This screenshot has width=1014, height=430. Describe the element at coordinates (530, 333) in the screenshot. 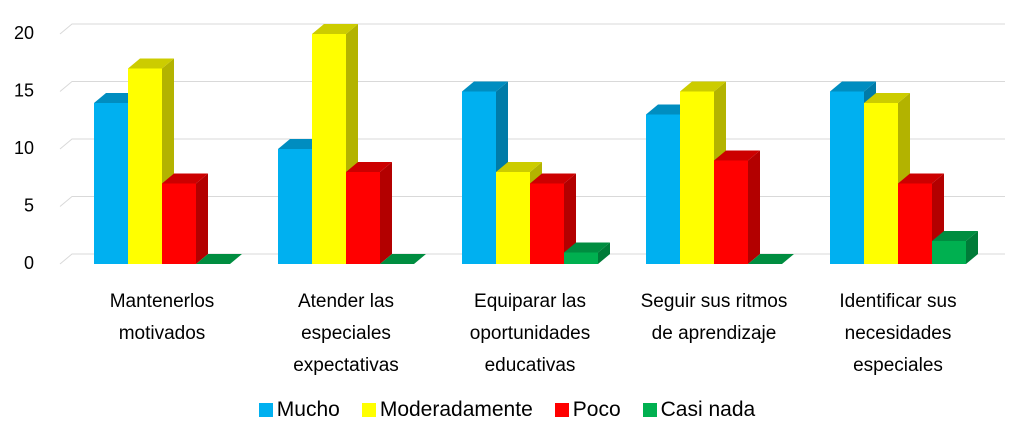

I see `x-tick-label: Equiparar las oportunidades educativas` at that location.